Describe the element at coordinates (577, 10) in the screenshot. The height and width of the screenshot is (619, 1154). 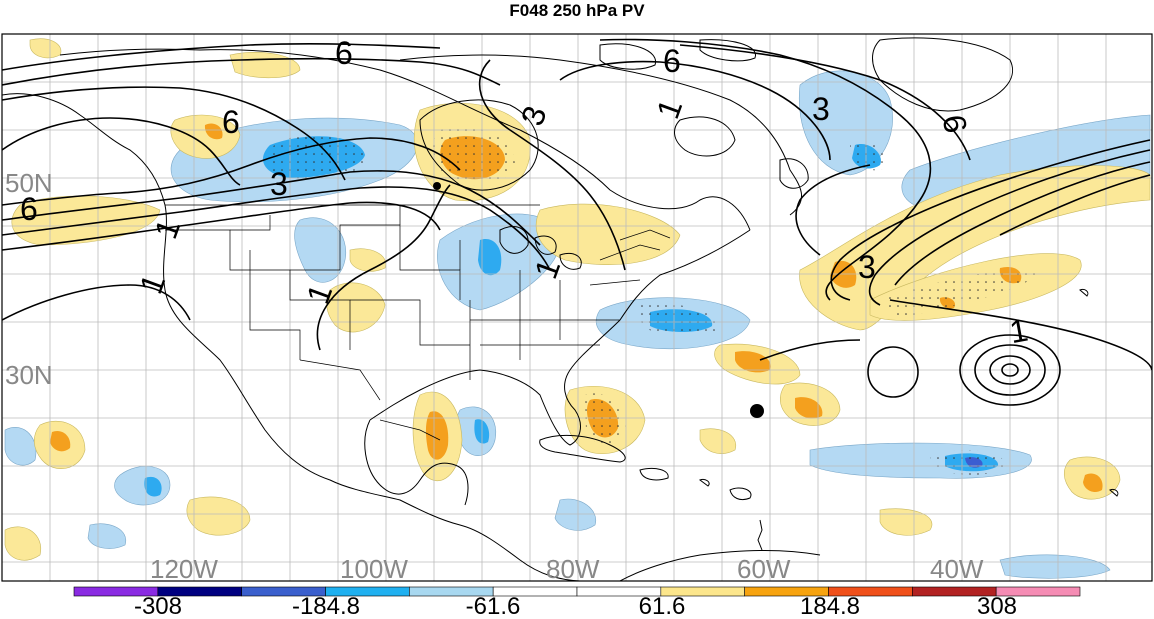
I see `plot-title: F048 250 hPa PV` at that location.